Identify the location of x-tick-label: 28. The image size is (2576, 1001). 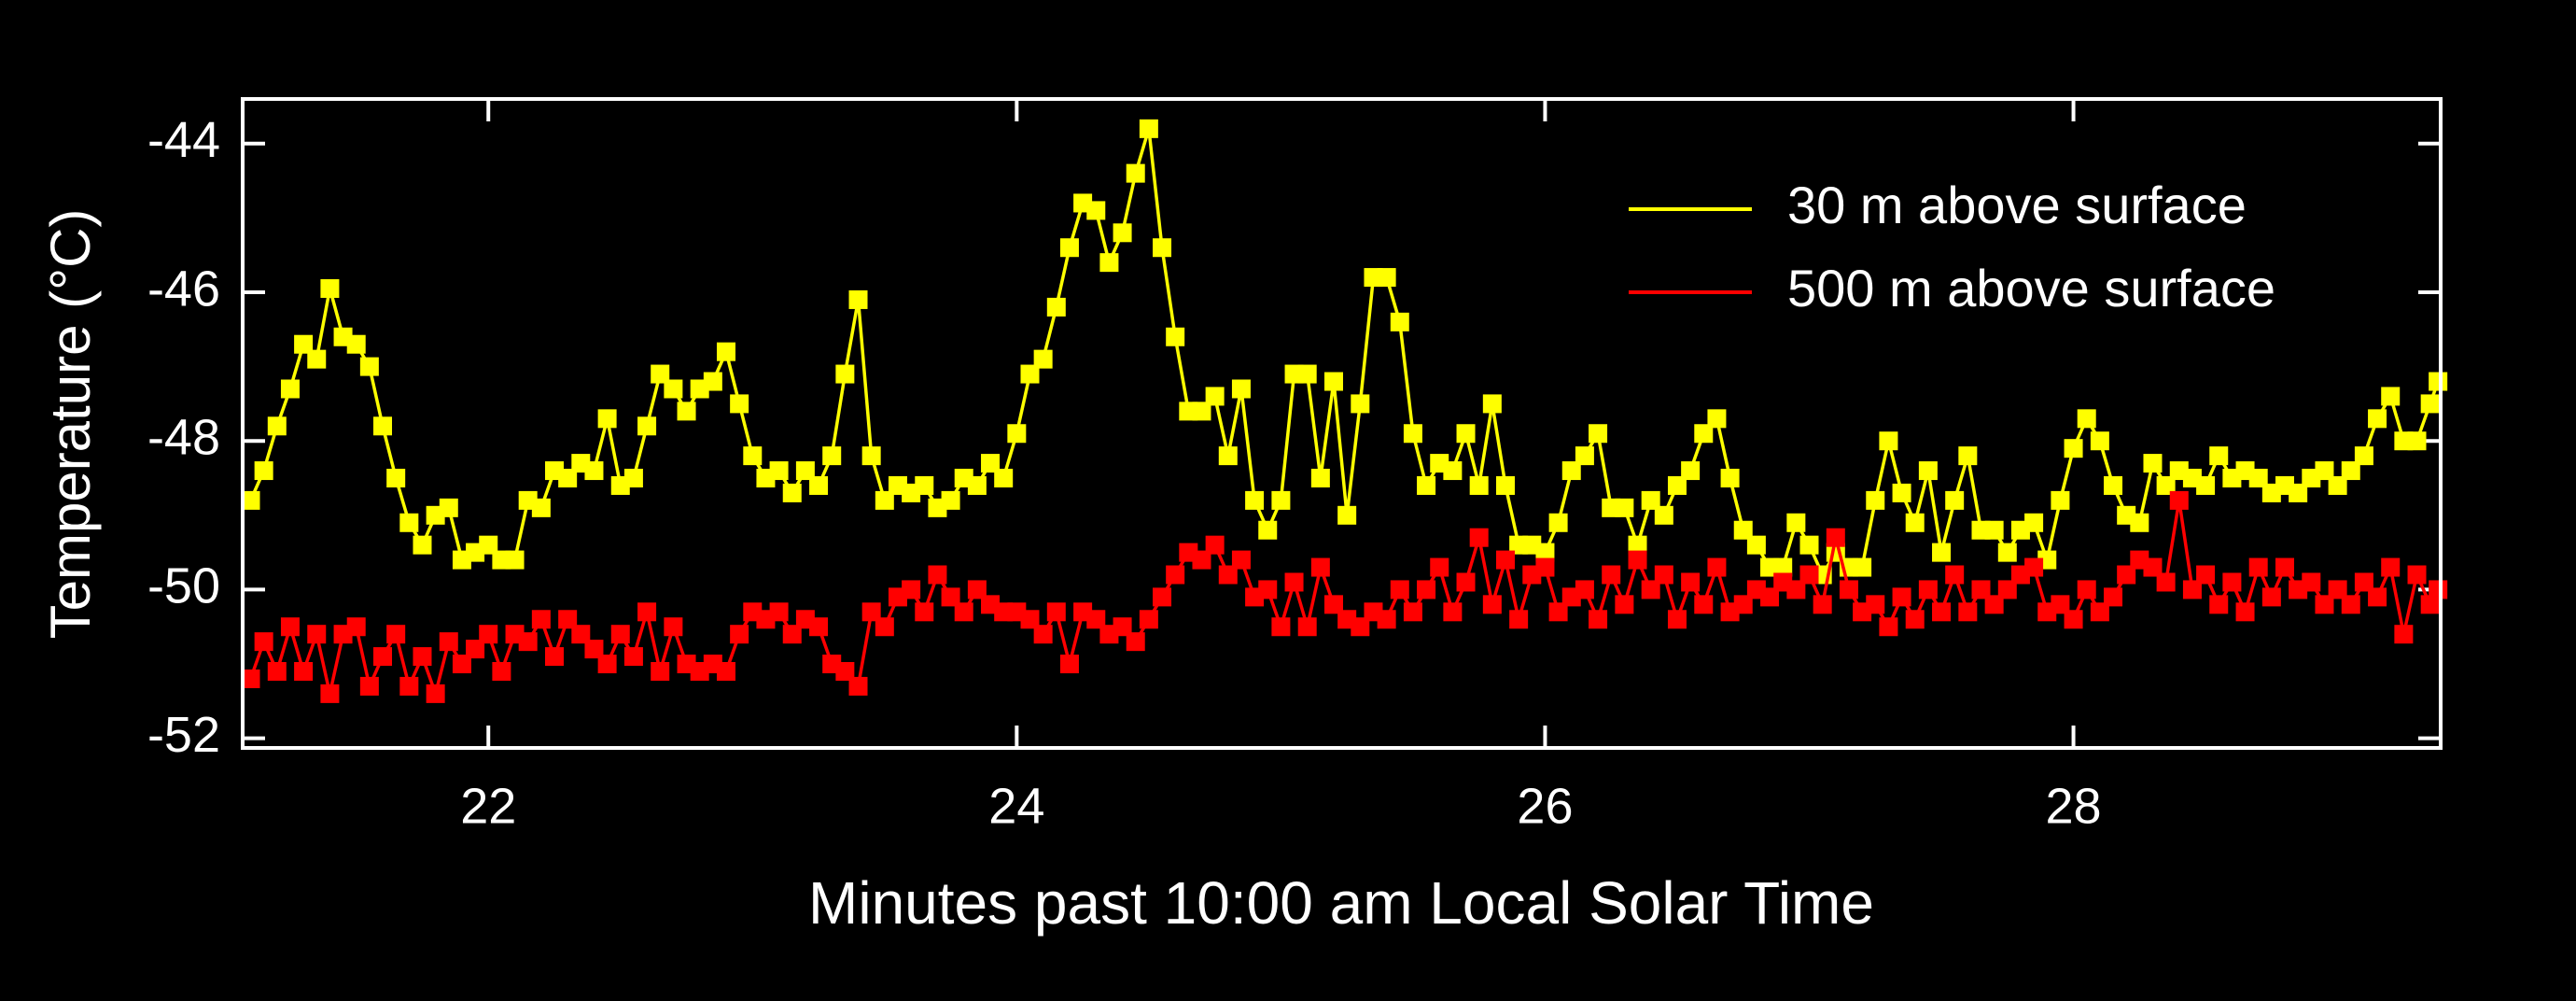
(2074, 806).